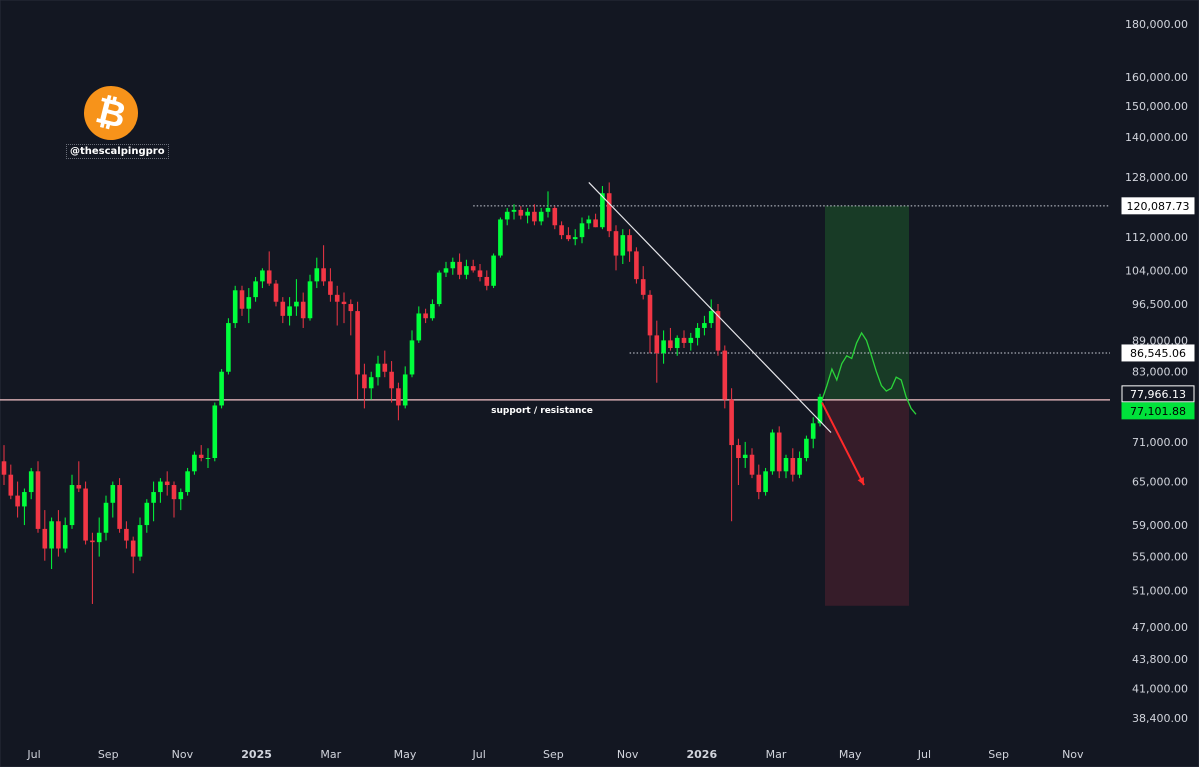 The image size is (1199, 767). Describe the element at coordinates (1160, 689) in the screenshot. I see `y-tick-label: 41,000.00` at that location.